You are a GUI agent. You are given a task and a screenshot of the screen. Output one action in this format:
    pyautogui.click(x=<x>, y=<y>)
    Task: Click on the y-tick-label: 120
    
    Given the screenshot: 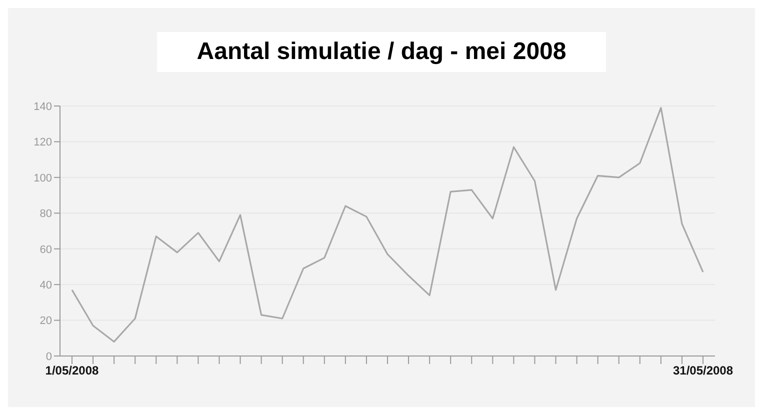 What is the action you would take?
    pyautogui.click(x=43, y=142)
    